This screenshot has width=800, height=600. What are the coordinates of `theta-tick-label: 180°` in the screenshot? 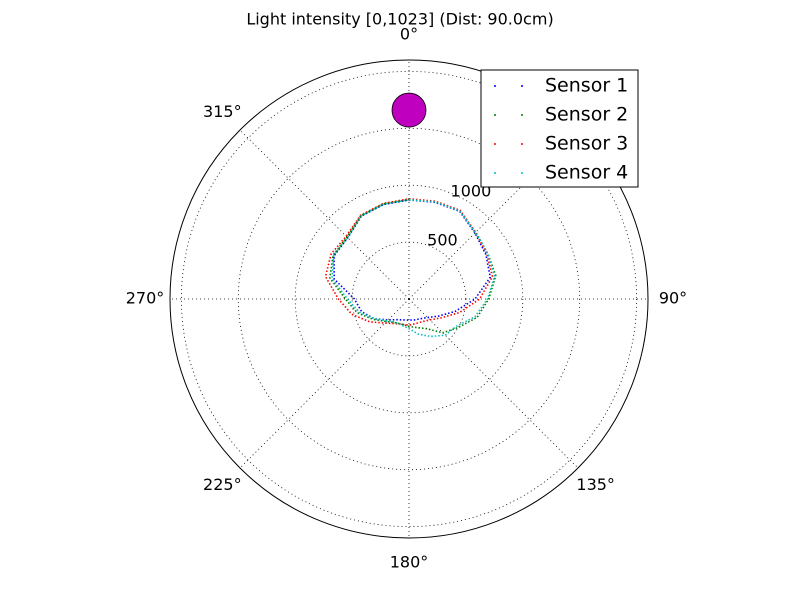 It's located at (409, 562).